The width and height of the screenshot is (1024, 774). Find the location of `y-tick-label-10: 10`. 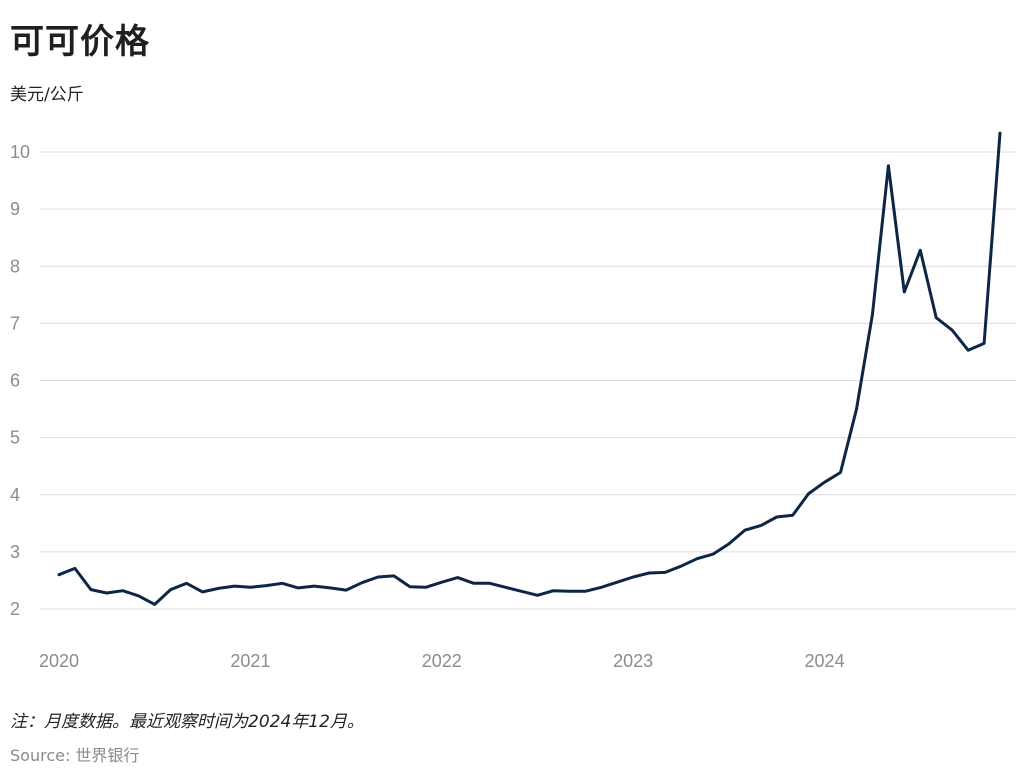

y-tick-label-10: 10 is located at coordinates (20, 152).